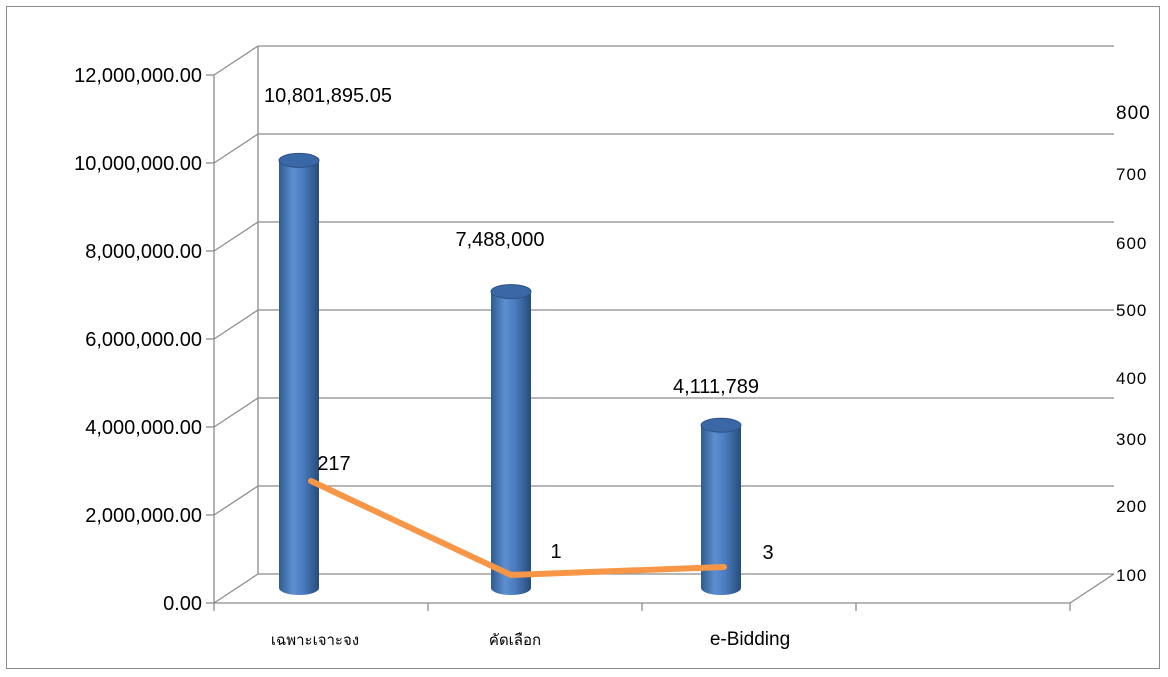 The image size is (1168, 677). Describe the element at coordinates (1092, 588) in the screenshot. I see `floor-edge` at that location.